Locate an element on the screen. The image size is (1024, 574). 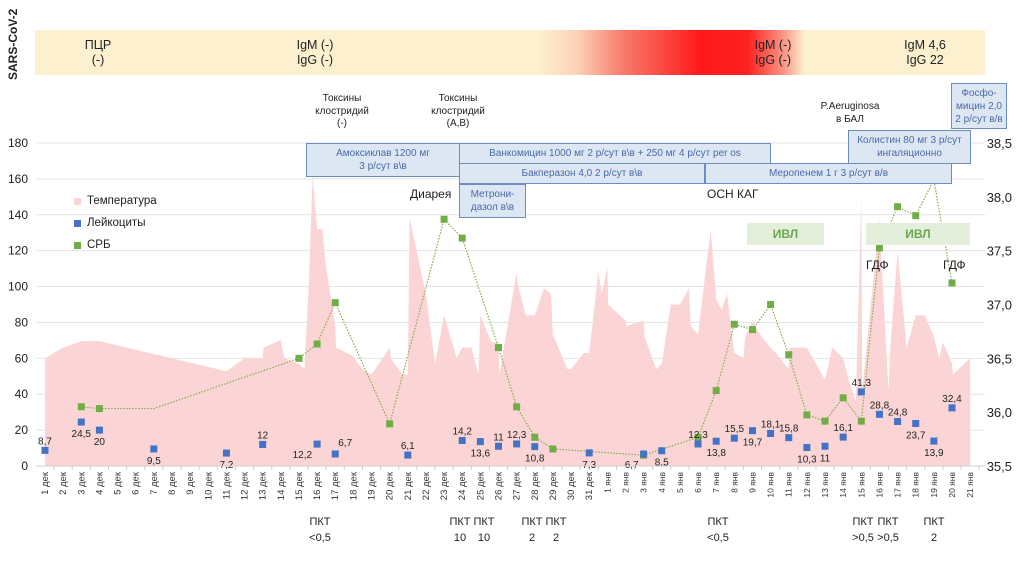
x-axis-tick-label: 25 дек is located at coordinates (480, 485).